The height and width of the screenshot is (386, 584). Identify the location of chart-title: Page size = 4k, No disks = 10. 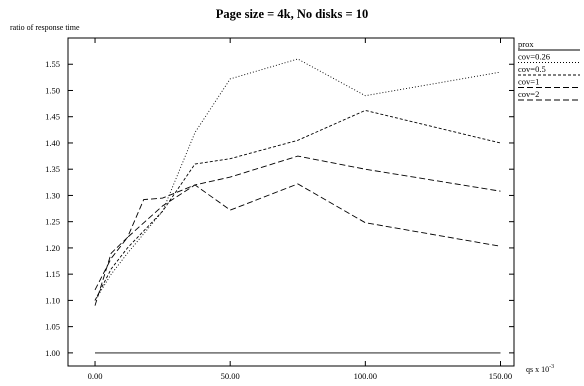
(292, 14).